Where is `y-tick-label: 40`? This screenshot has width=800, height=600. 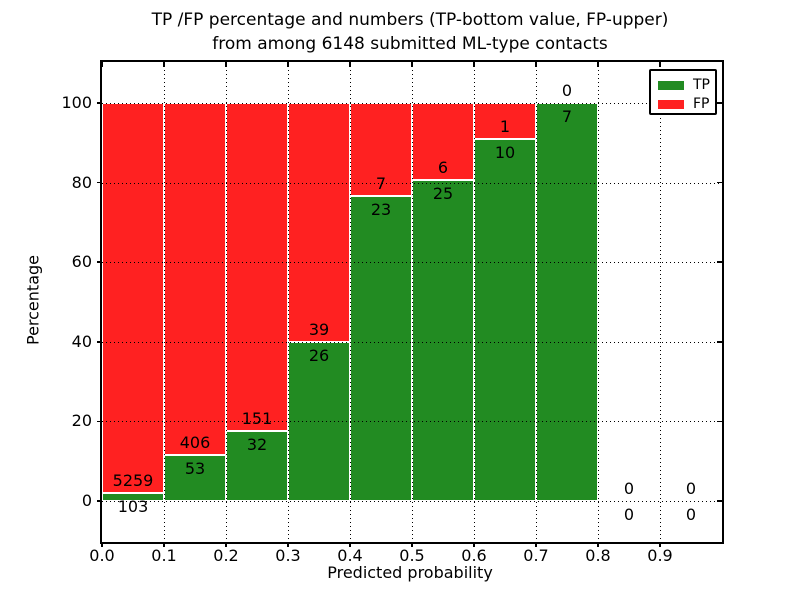 y-tick-label: 40 is located at coordinates (81, 341).